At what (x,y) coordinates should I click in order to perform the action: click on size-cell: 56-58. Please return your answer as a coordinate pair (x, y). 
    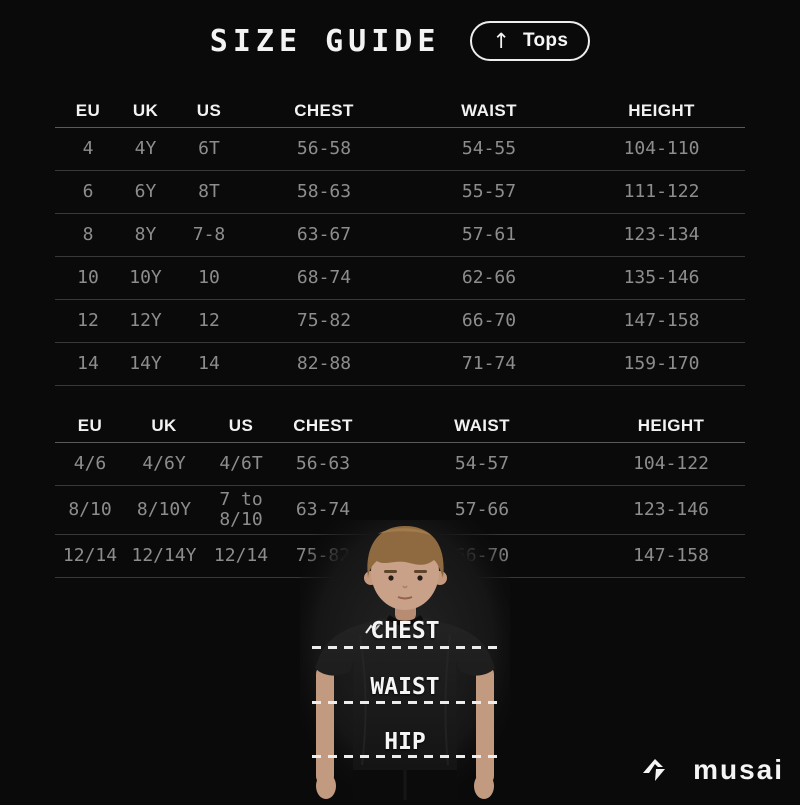
    Looking at the image, I should click on (324, 149).